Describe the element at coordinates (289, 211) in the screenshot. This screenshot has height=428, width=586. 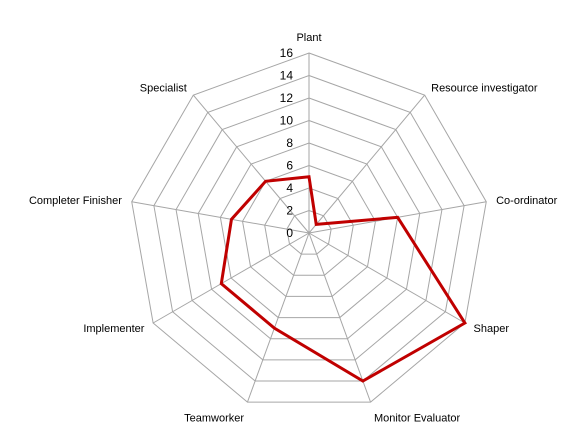
I see `radial-tick-label: 2` at that location.